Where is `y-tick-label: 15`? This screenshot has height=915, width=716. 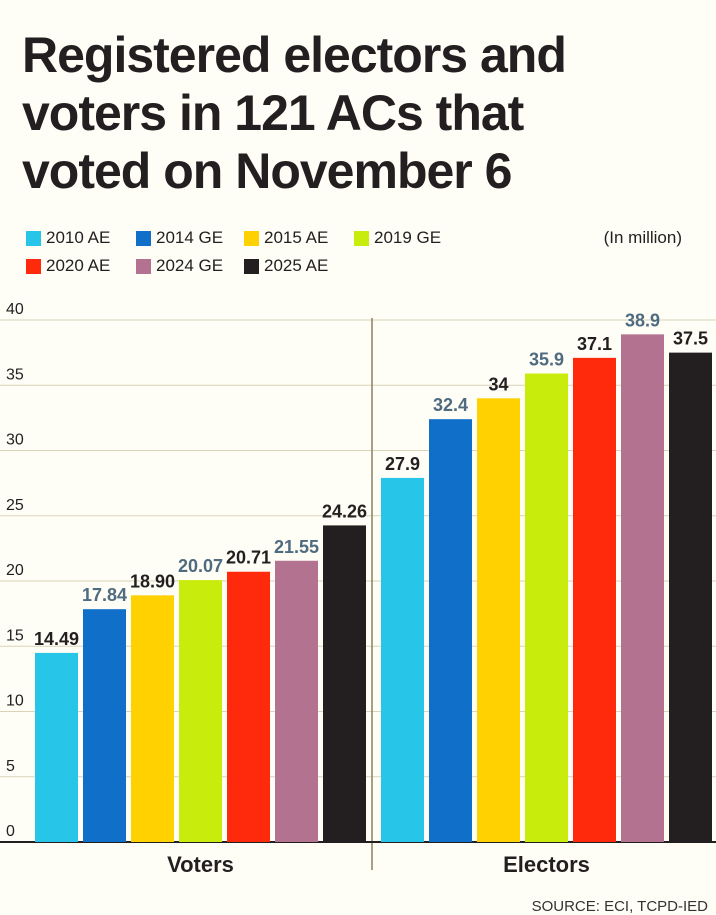
y-tick-label: 15 is located at coordinates (15, 635).